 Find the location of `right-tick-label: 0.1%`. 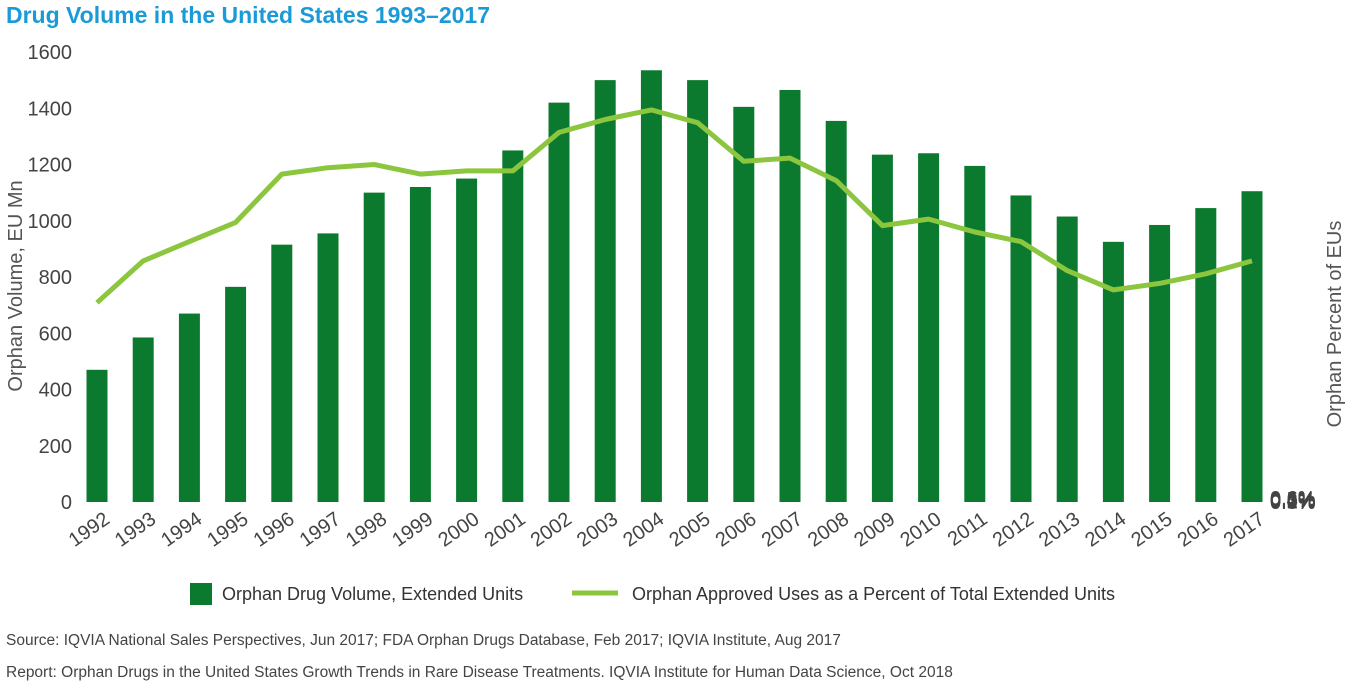

right-tick-label: 0.1% is located at coordinates (1293, 502).